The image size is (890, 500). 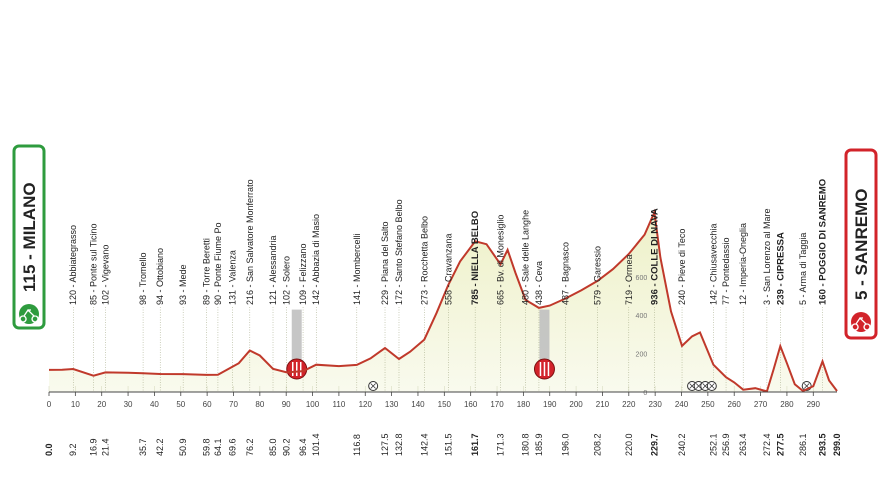 What do you see at coordinates (385, 263) in the screenshot?
I see `location-label: 229 - Piana del Salto` at bounding box center [385, 263].